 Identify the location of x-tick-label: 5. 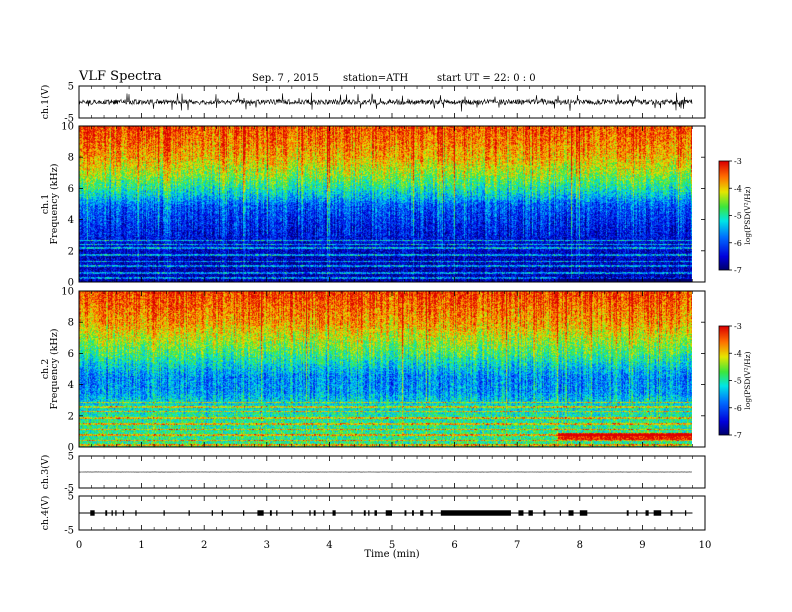
(392, 545).